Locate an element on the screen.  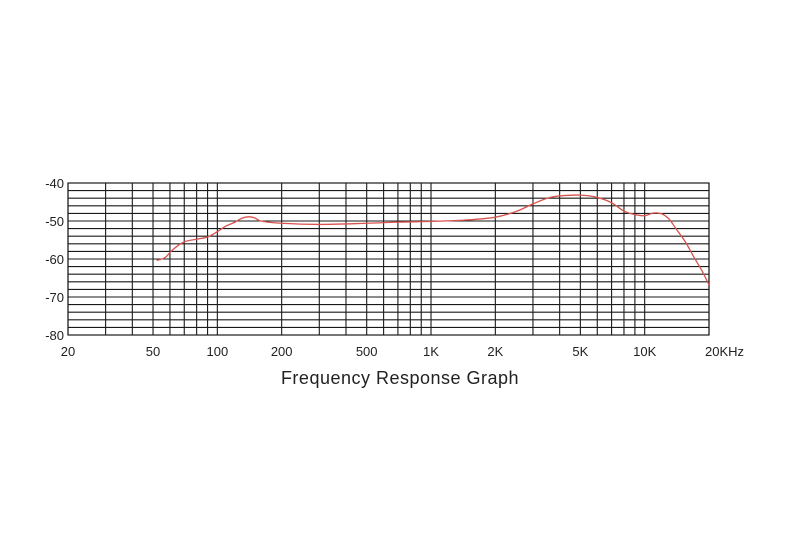
chart-title: Frequency Response Graph is located at coordinates (400, 378).